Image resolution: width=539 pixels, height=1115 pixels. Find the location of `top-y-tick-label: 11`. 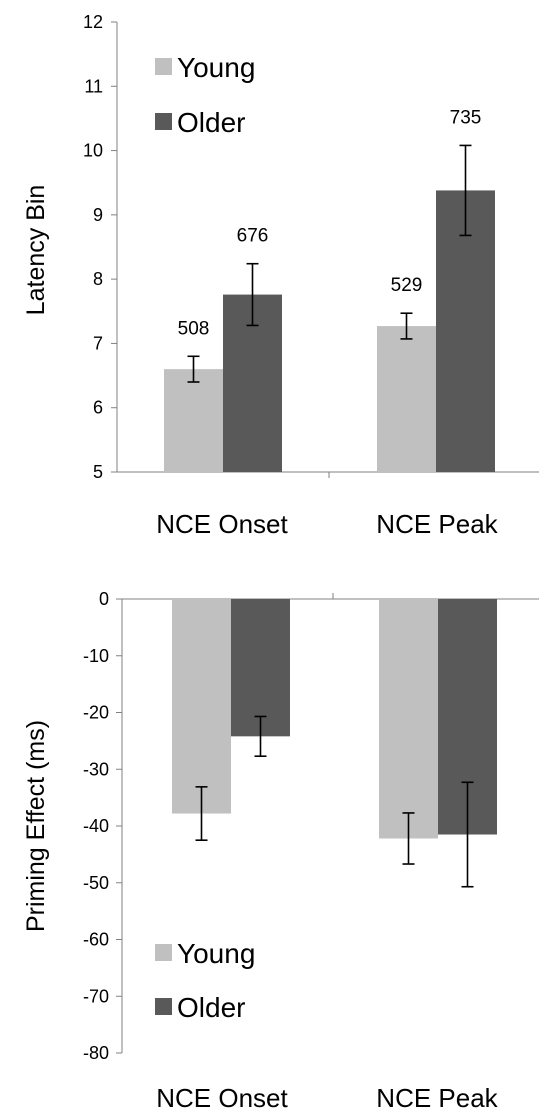

top-y-tick-label: 11 is located at coordinates (93, 86).